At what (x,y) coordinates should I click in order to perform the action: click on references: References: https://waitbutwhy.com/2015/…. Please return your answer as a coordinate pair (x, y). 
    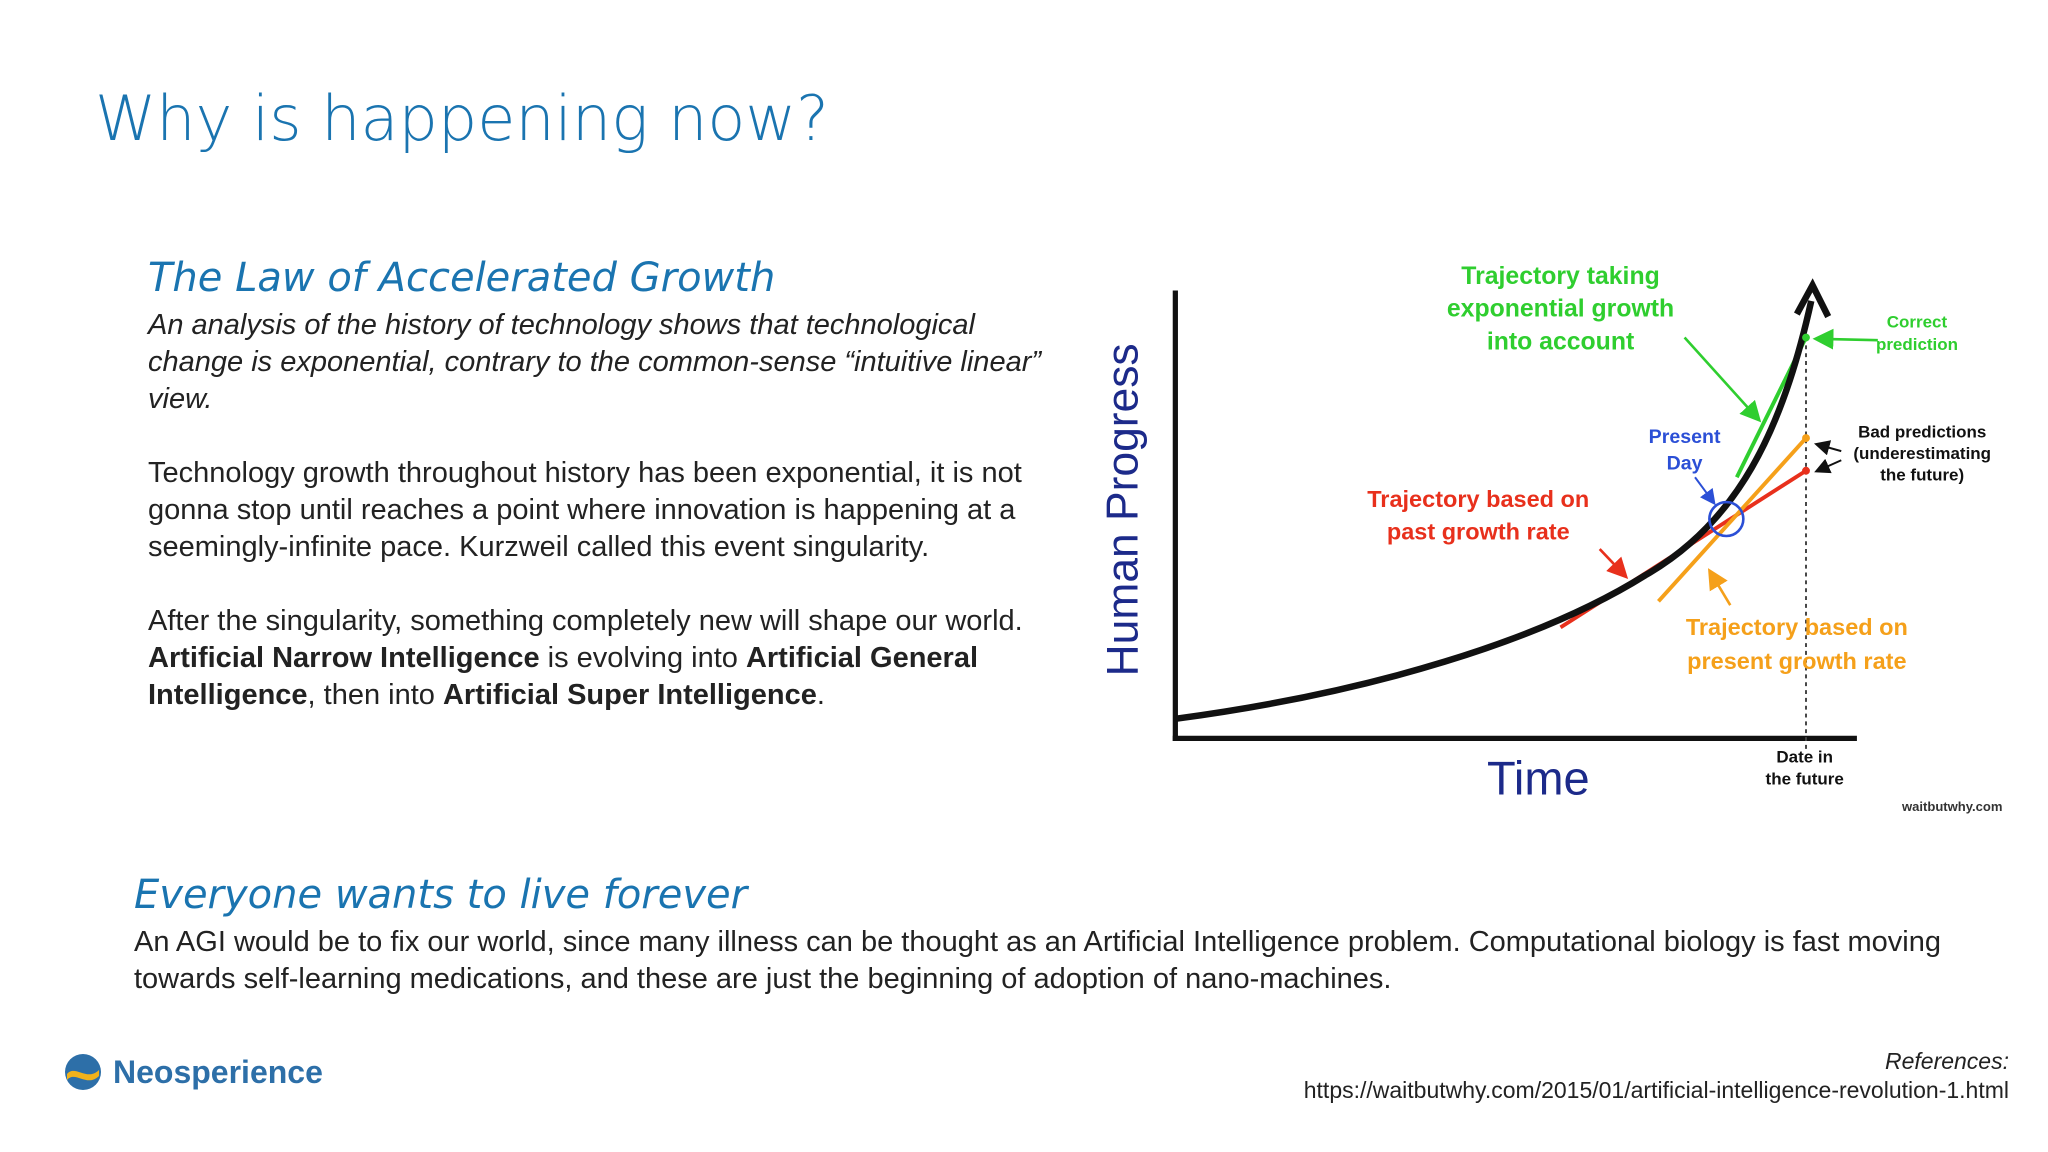
    Looking at the image, I should click on (1656, 1076).